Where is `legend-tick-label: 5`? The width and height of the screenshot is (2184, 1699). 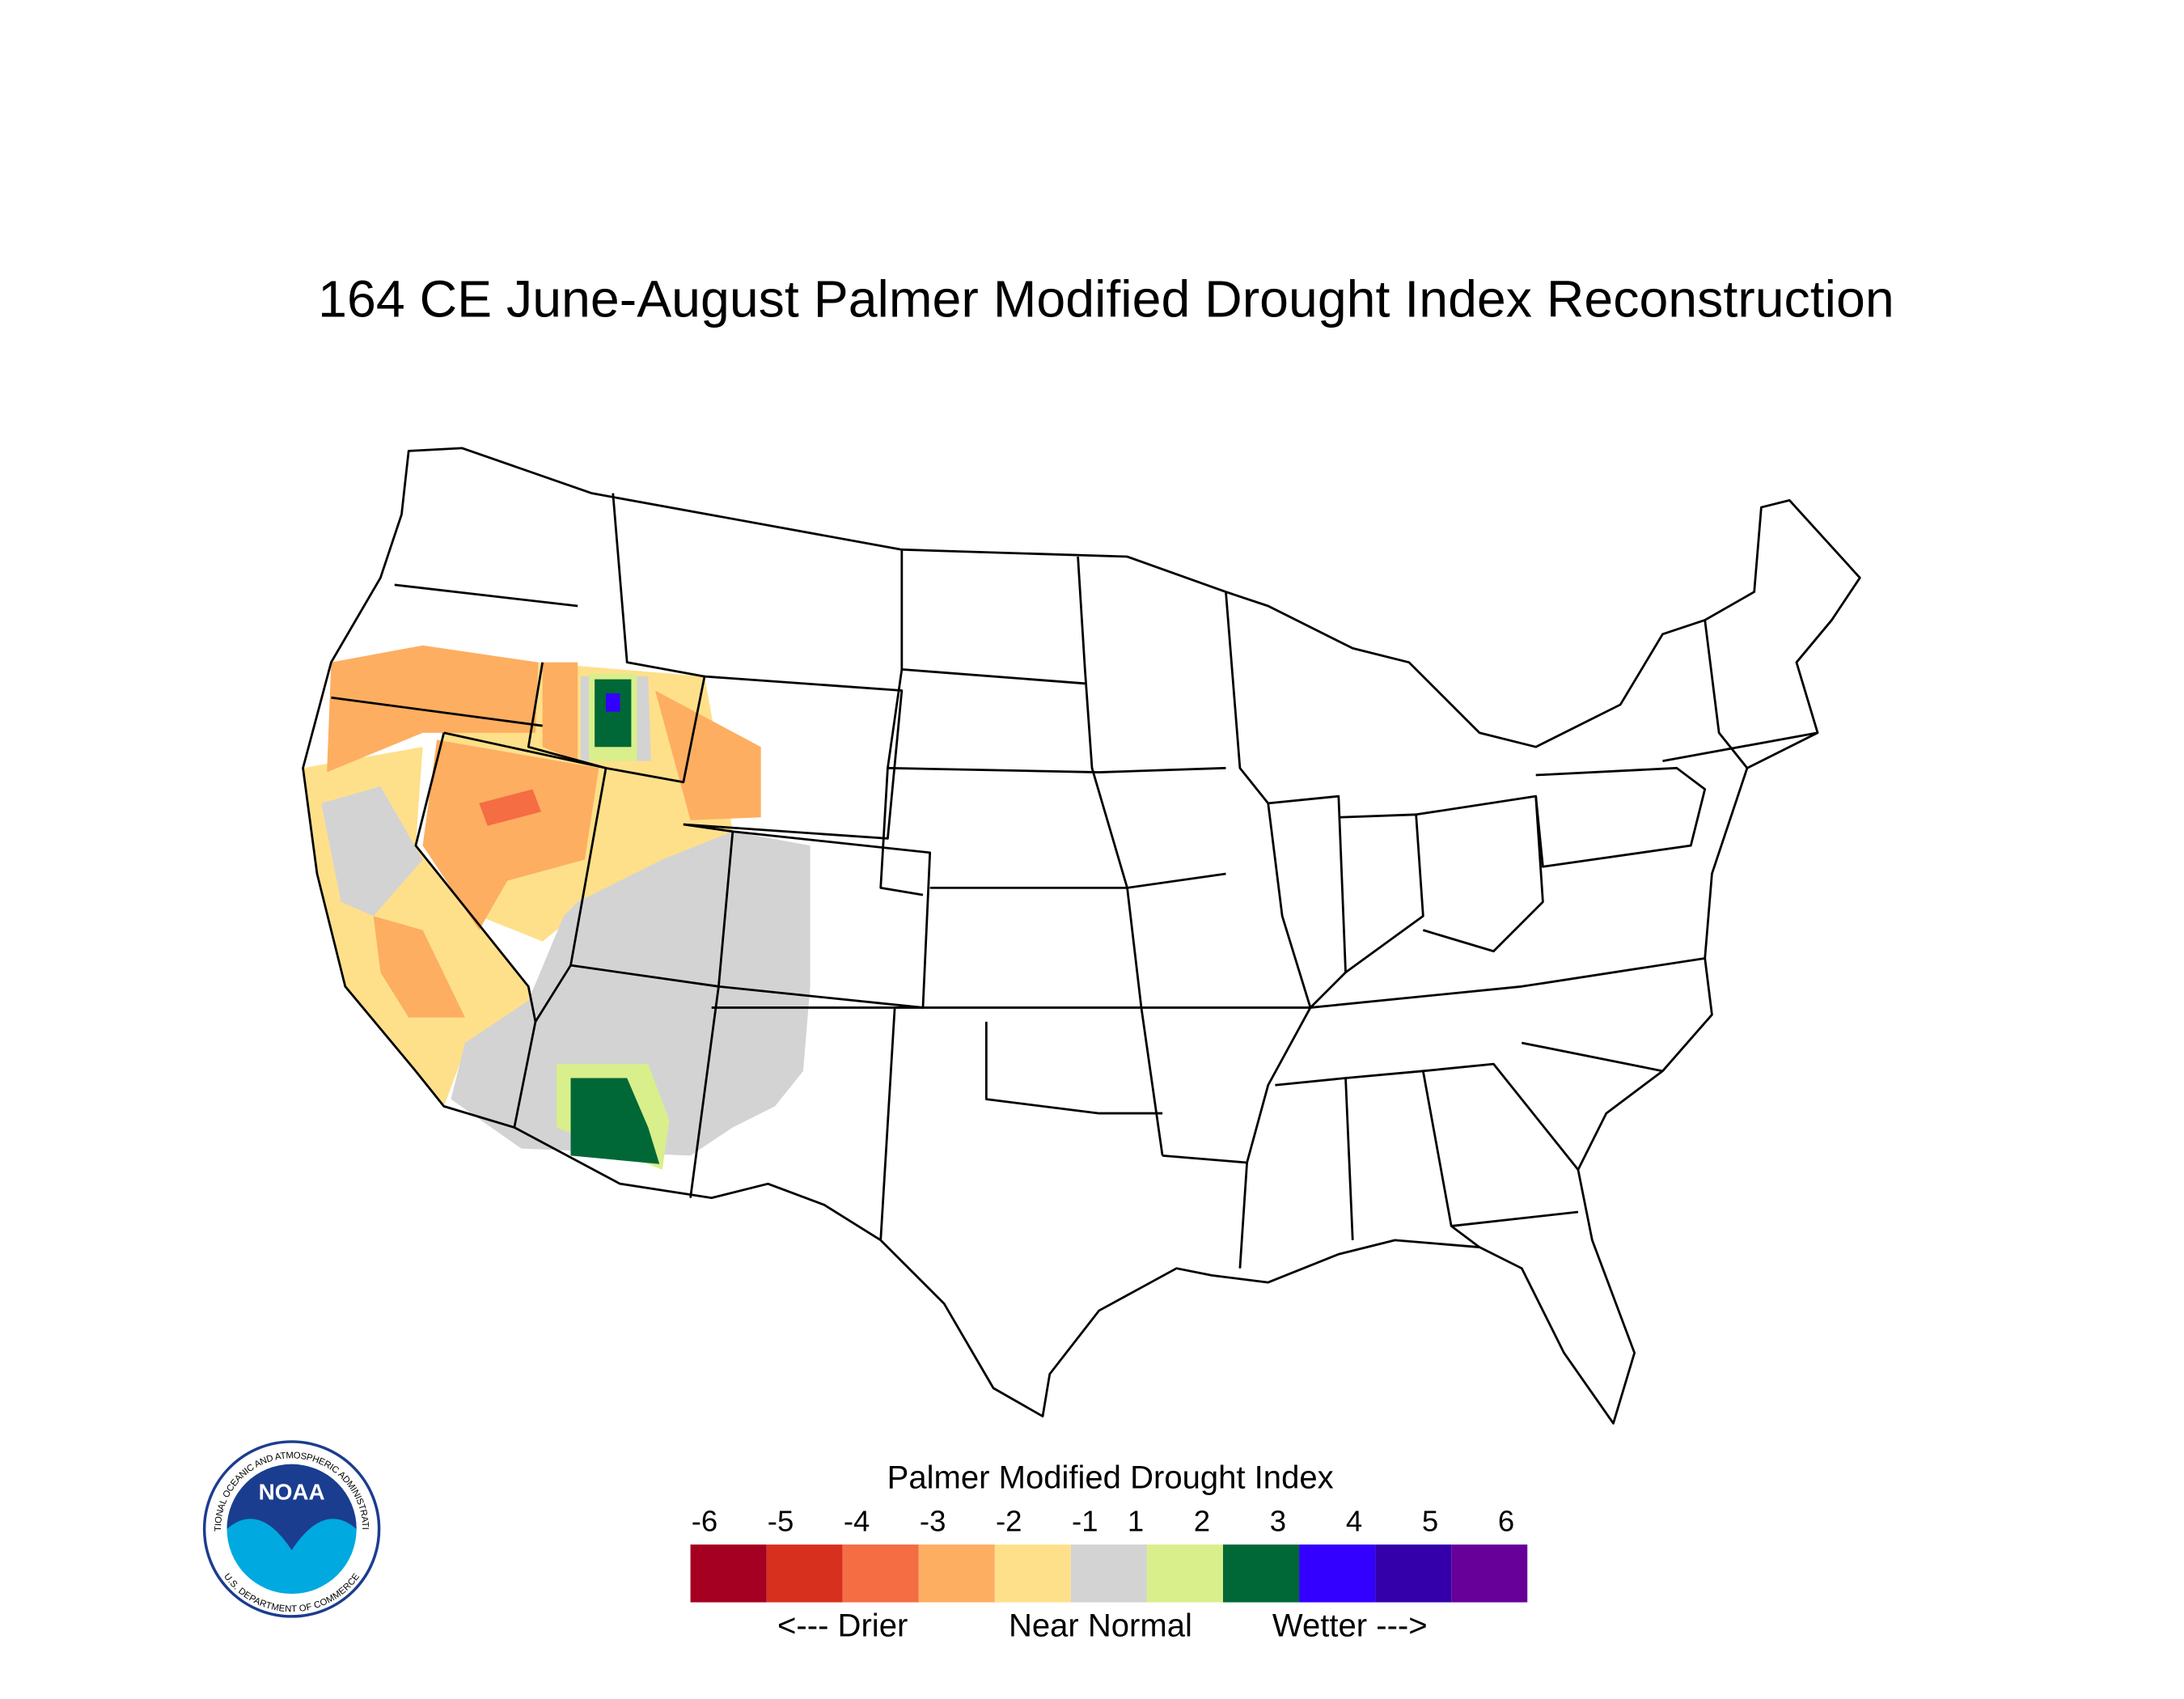
legend-tick-label: 5 is located at coordinates (1430, 1521).